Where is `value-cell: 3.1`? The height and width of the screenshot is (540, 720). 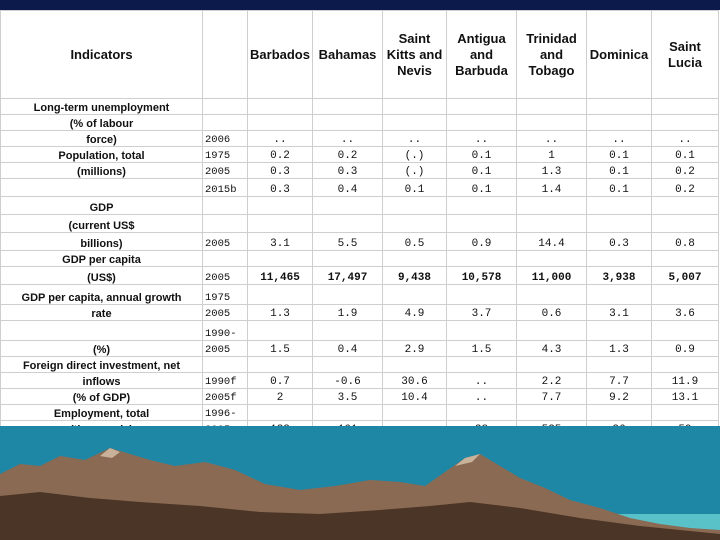
value-cell: 3.1 is located at coordinates (280, 241).